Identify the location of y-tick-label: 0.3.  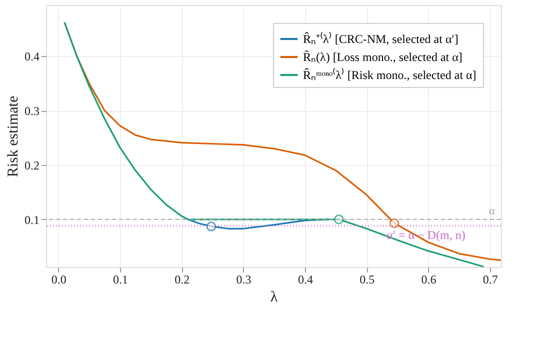
(32, 111).